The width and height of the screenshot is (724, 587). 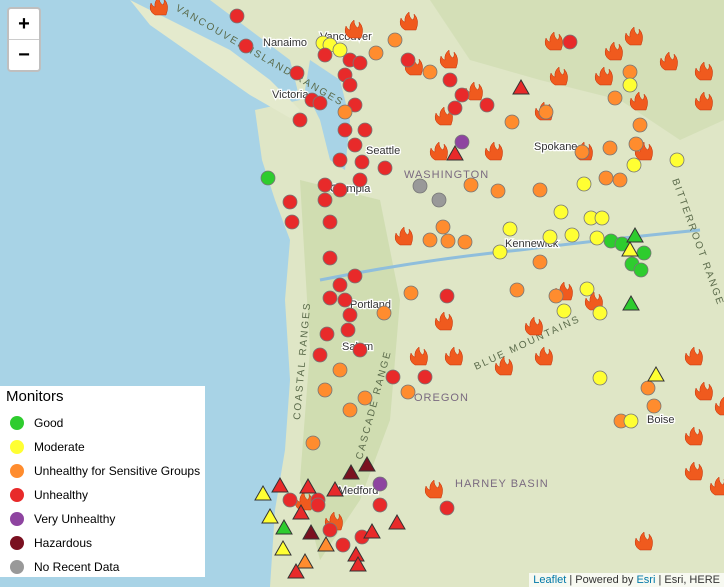 I want to click on zoom-in: +, so click(x=24, y=24).